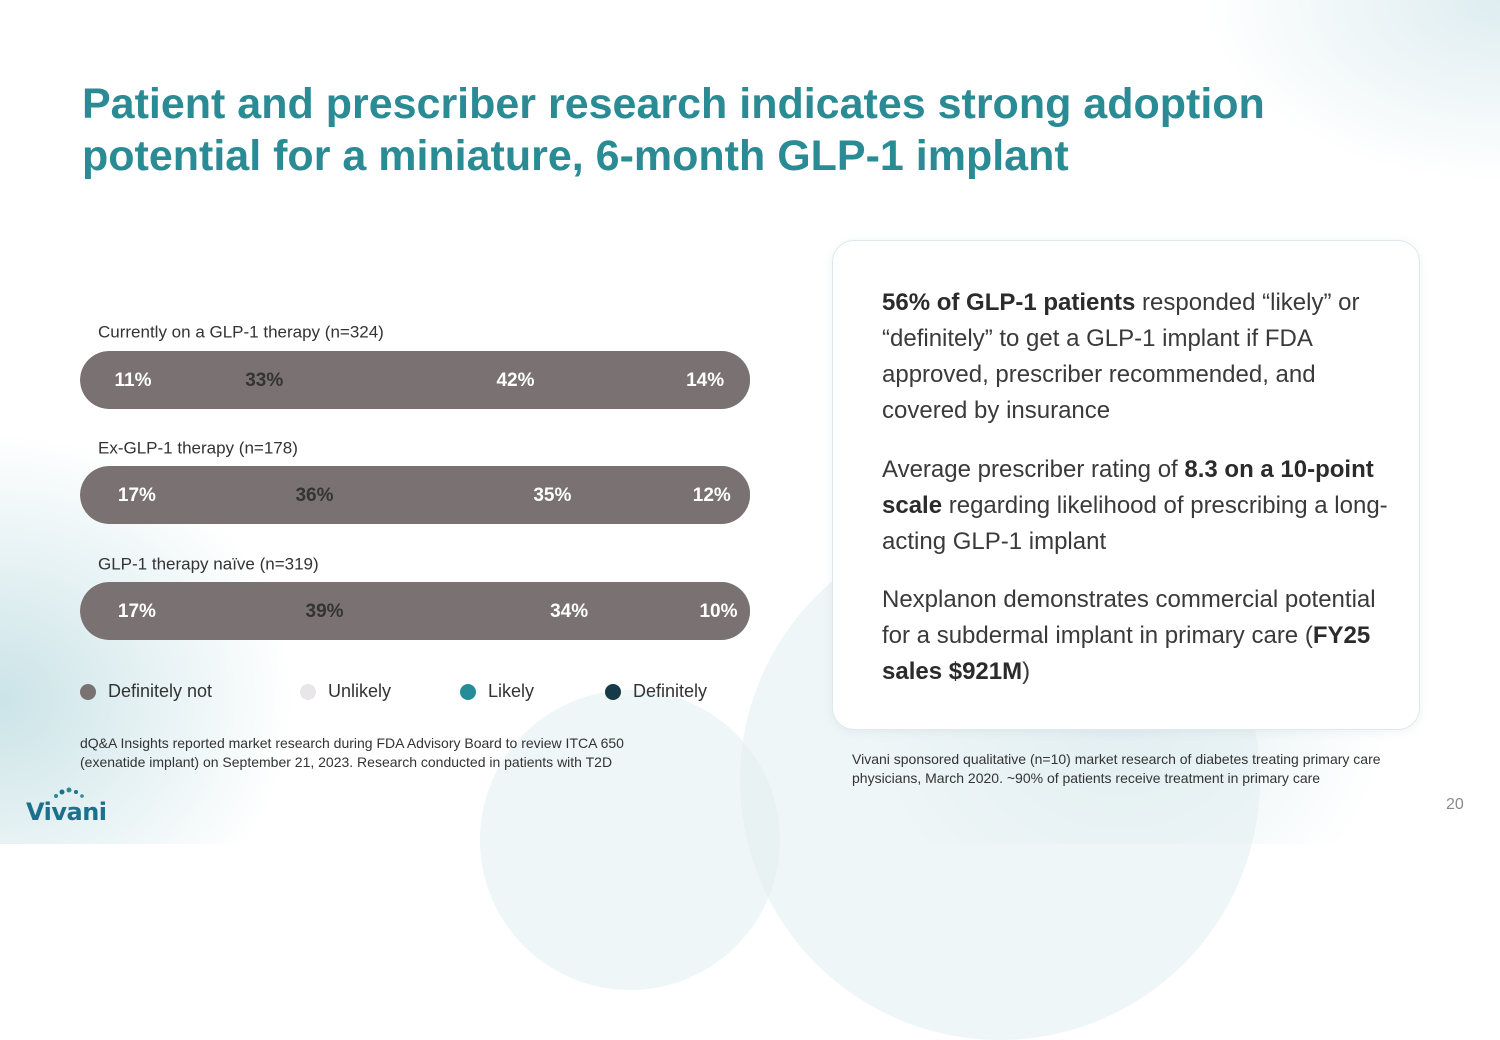 This screenshot has width=1500, height=1040. I want to click on legend-label: Definitely, so click(670, 691).